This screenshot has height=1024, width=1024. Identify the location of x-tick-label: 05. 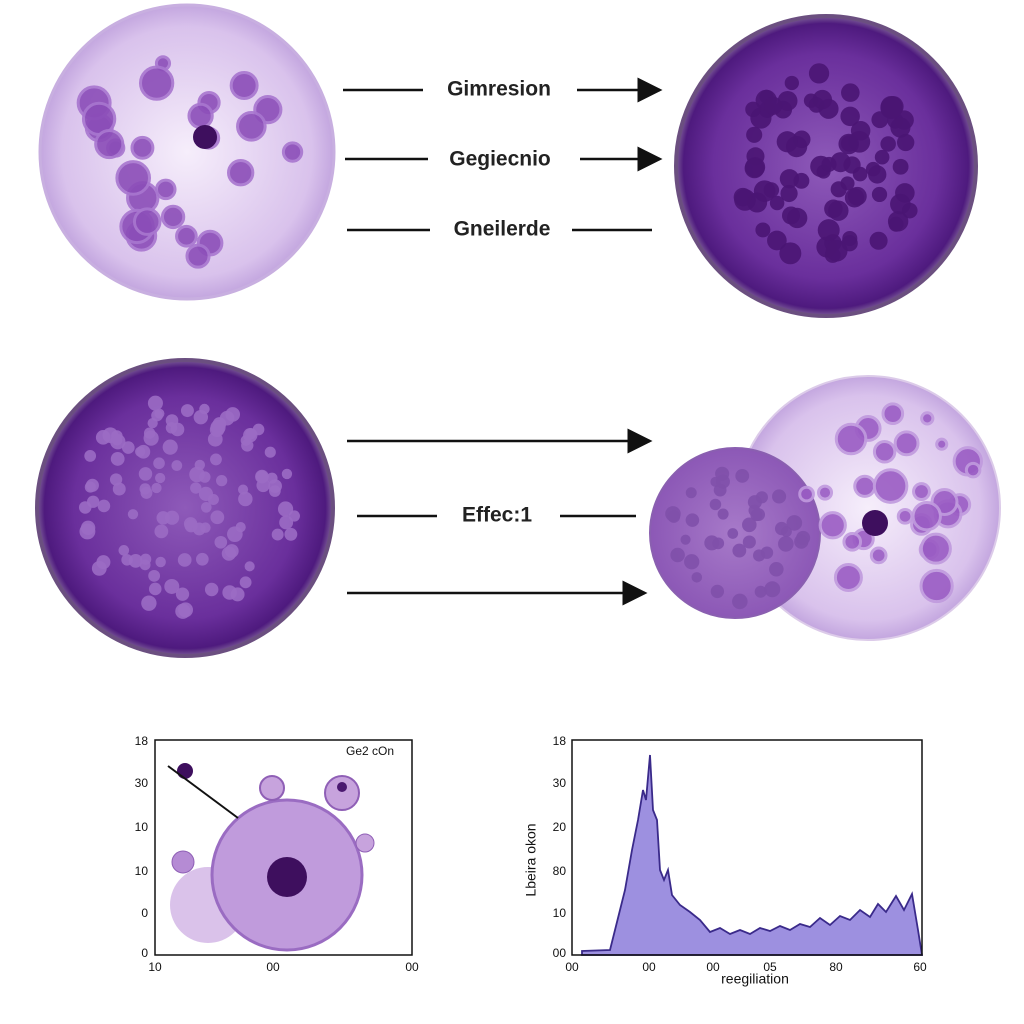
(770, 967).